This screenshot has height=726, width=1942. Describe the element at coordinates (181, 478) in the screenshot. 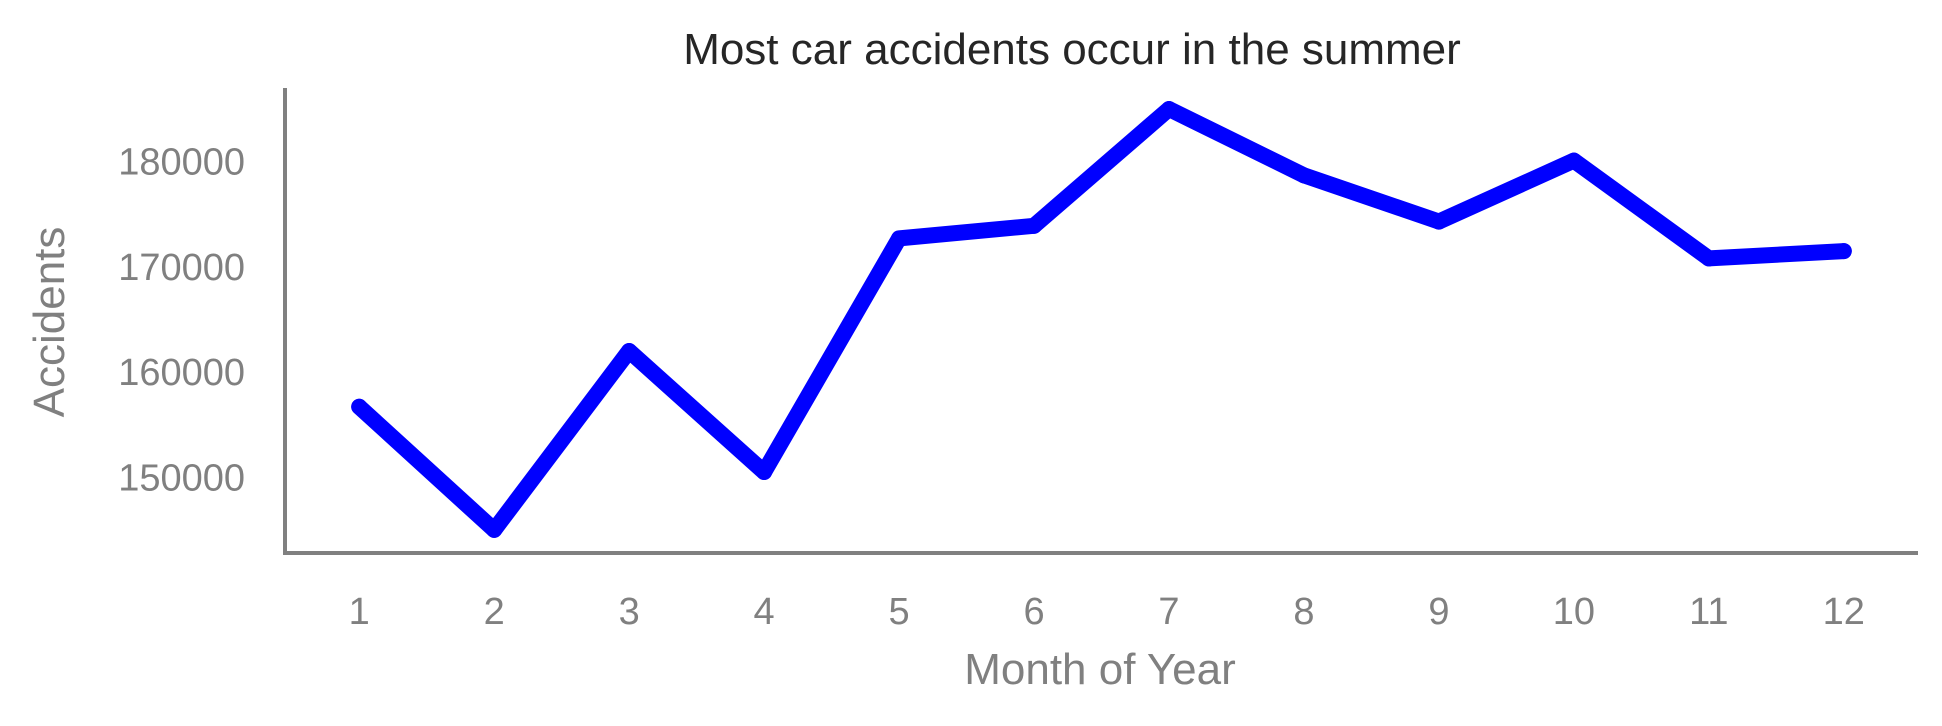

I see `y-tick-label: 150000` at that location.